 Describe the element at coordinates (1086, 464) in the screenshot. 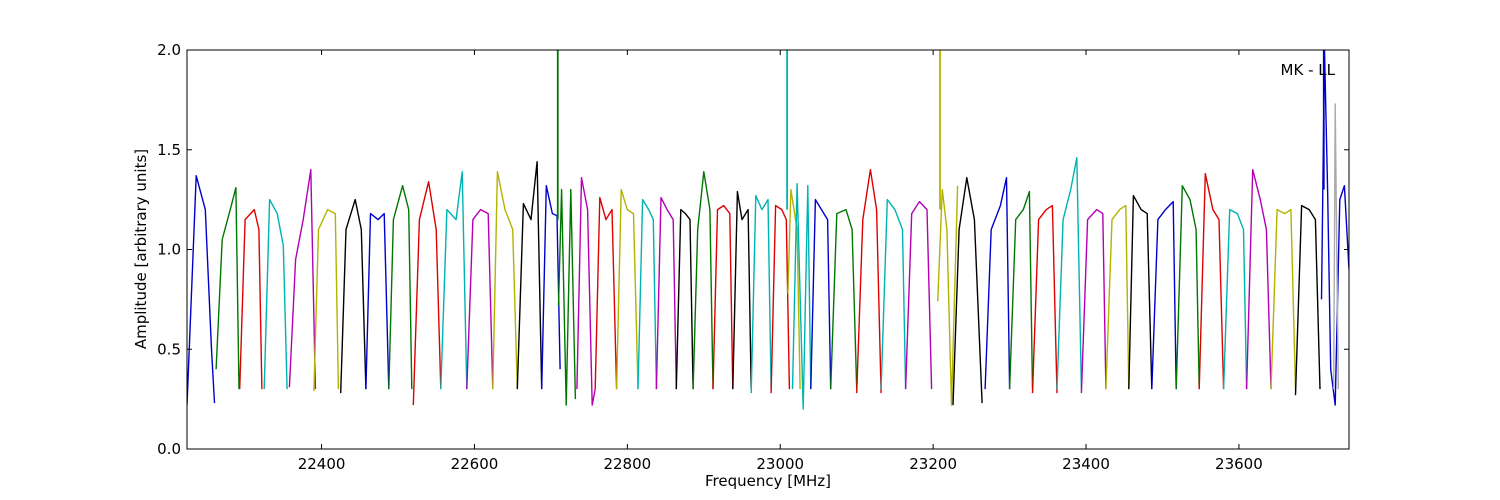

I see `x-tick-label: 23400` at that location.